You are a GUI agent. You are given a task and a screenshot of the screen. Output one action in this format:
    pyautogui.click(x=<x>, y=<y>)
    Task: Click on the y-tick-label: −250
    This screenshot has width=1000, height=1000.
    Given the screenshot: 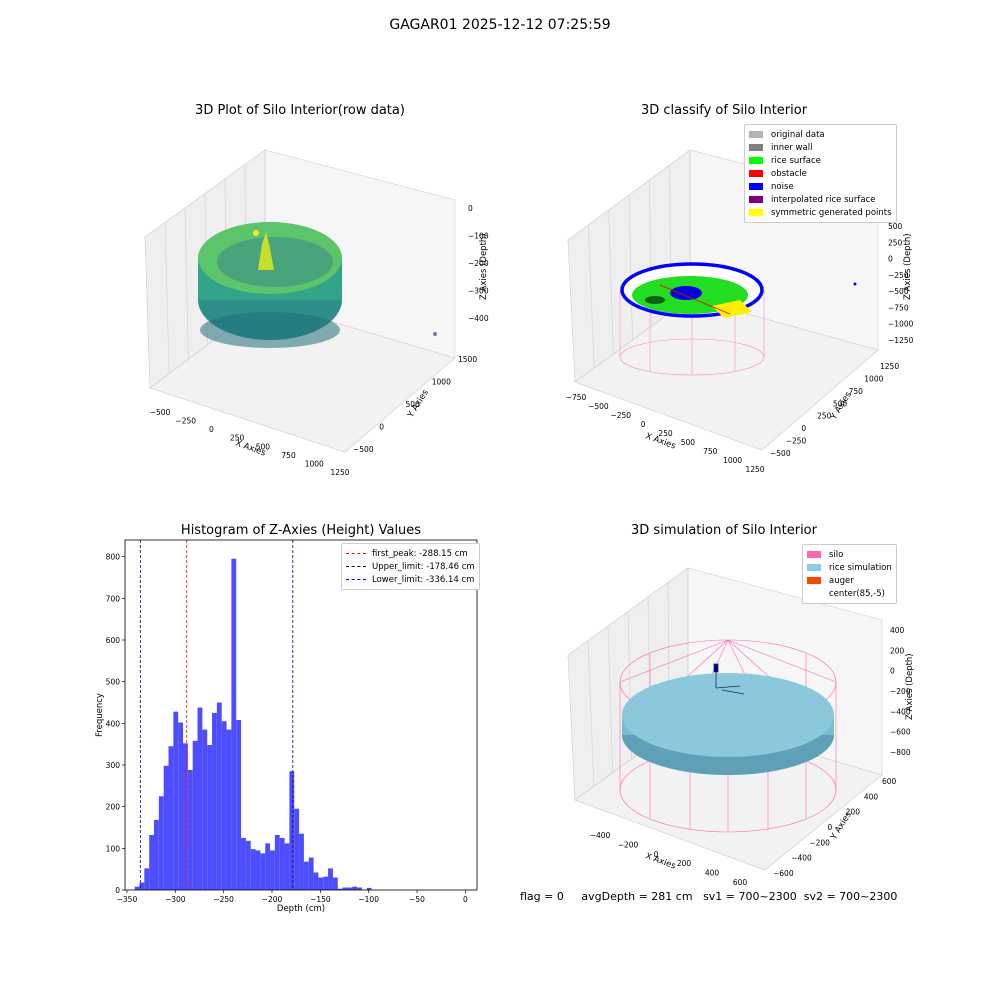 What is the action you would take?
    pyautogui.click(x=796, y=441)
    